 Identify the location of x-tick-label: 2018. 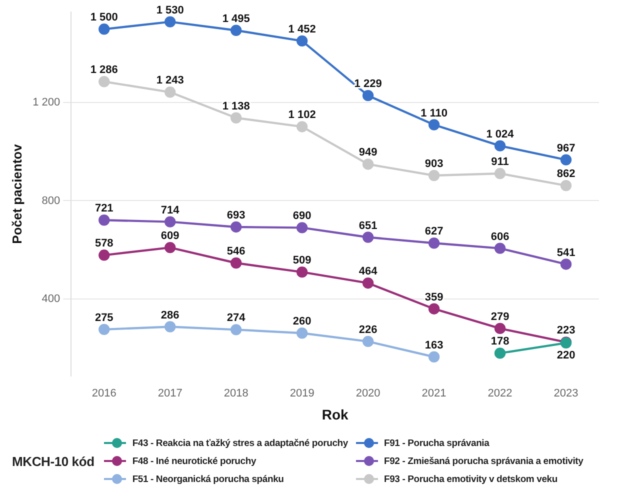
(236, 394).